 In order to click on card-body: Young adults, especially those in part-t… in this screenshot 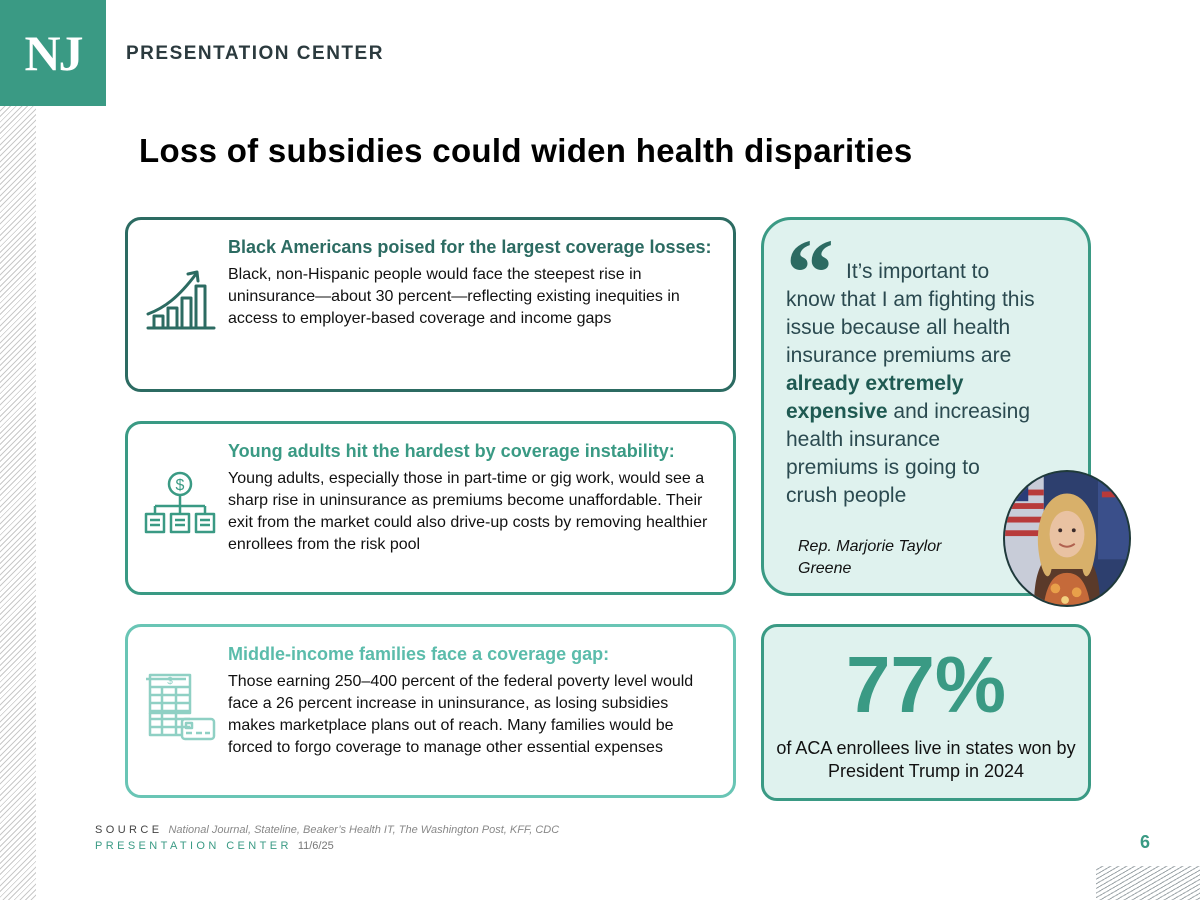, I will do `click(468, 511)`.